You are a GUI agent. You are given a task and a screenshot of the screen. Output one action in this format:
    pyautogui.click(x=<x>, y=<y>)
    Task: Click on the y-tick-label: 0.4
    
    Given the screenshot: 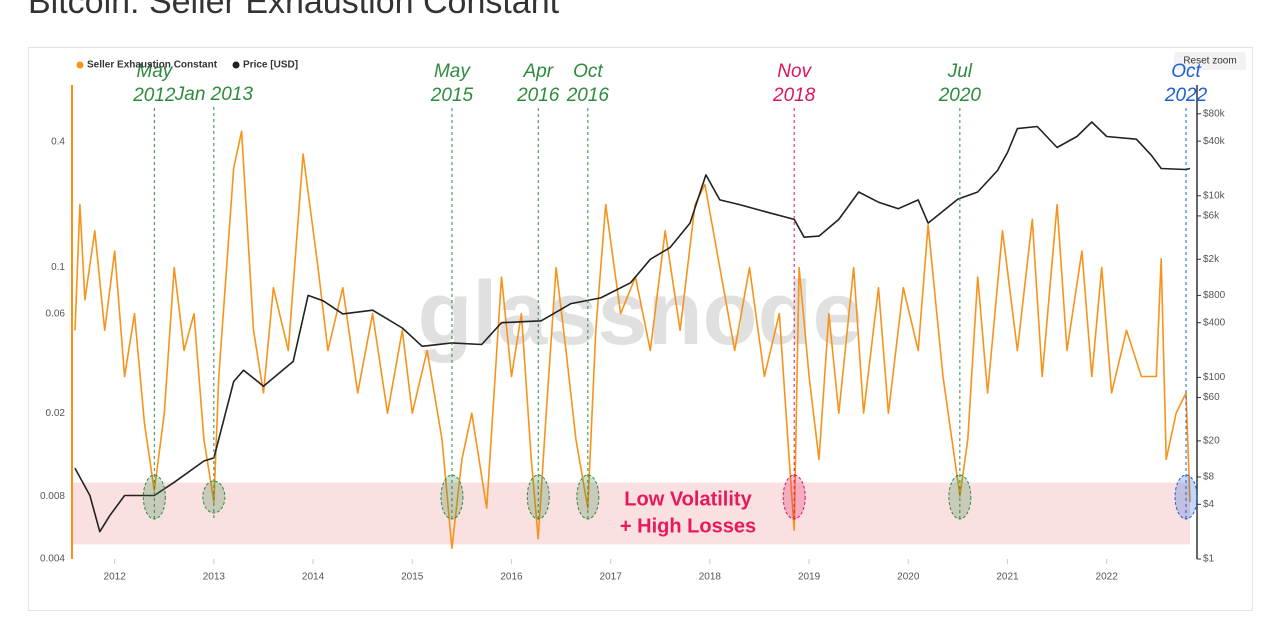 What is the action you would take?
    pyautogui.click(x=58, y=142)
    